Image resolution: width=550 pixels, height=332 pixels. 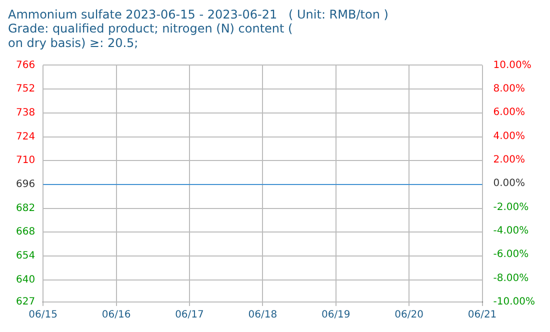 What do you see at coordinates (116, 315) in the screenshot?
I see `x-tick-label: 06/16` at bounding box center [116, 315].